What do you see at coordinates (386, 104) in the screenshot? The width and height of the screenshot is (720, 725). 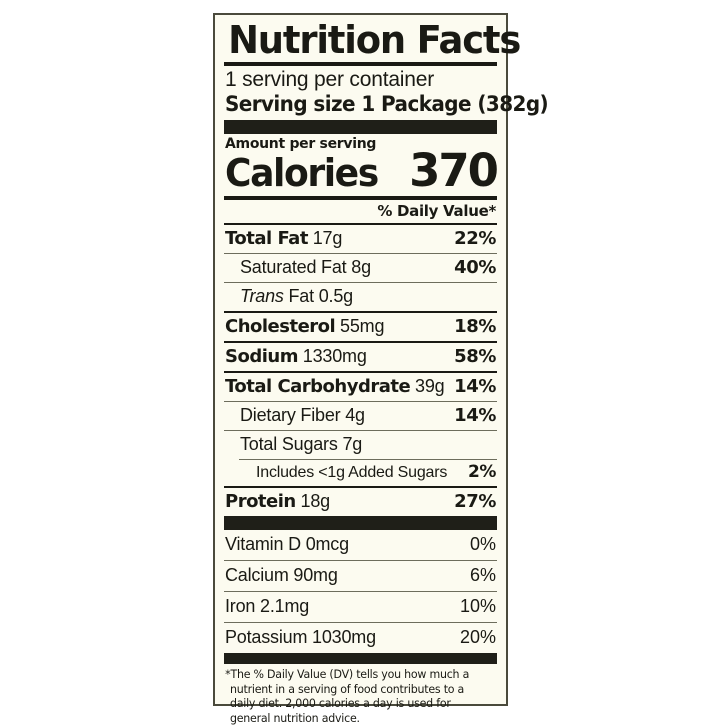 I see `serving-size: Serving size 1 Package (382g)` at bounding box center [386, 104].